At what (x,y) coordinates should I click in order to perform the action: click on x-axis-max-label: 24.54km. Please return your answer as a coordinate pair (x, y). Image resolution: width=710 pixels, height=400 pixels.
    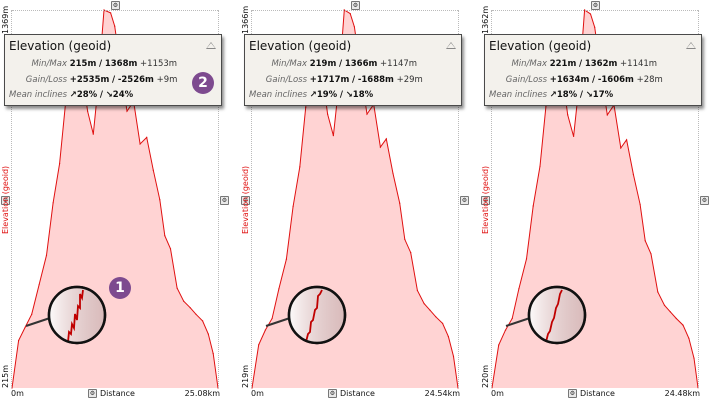
    Looking at the image, I should click on (442, 393).